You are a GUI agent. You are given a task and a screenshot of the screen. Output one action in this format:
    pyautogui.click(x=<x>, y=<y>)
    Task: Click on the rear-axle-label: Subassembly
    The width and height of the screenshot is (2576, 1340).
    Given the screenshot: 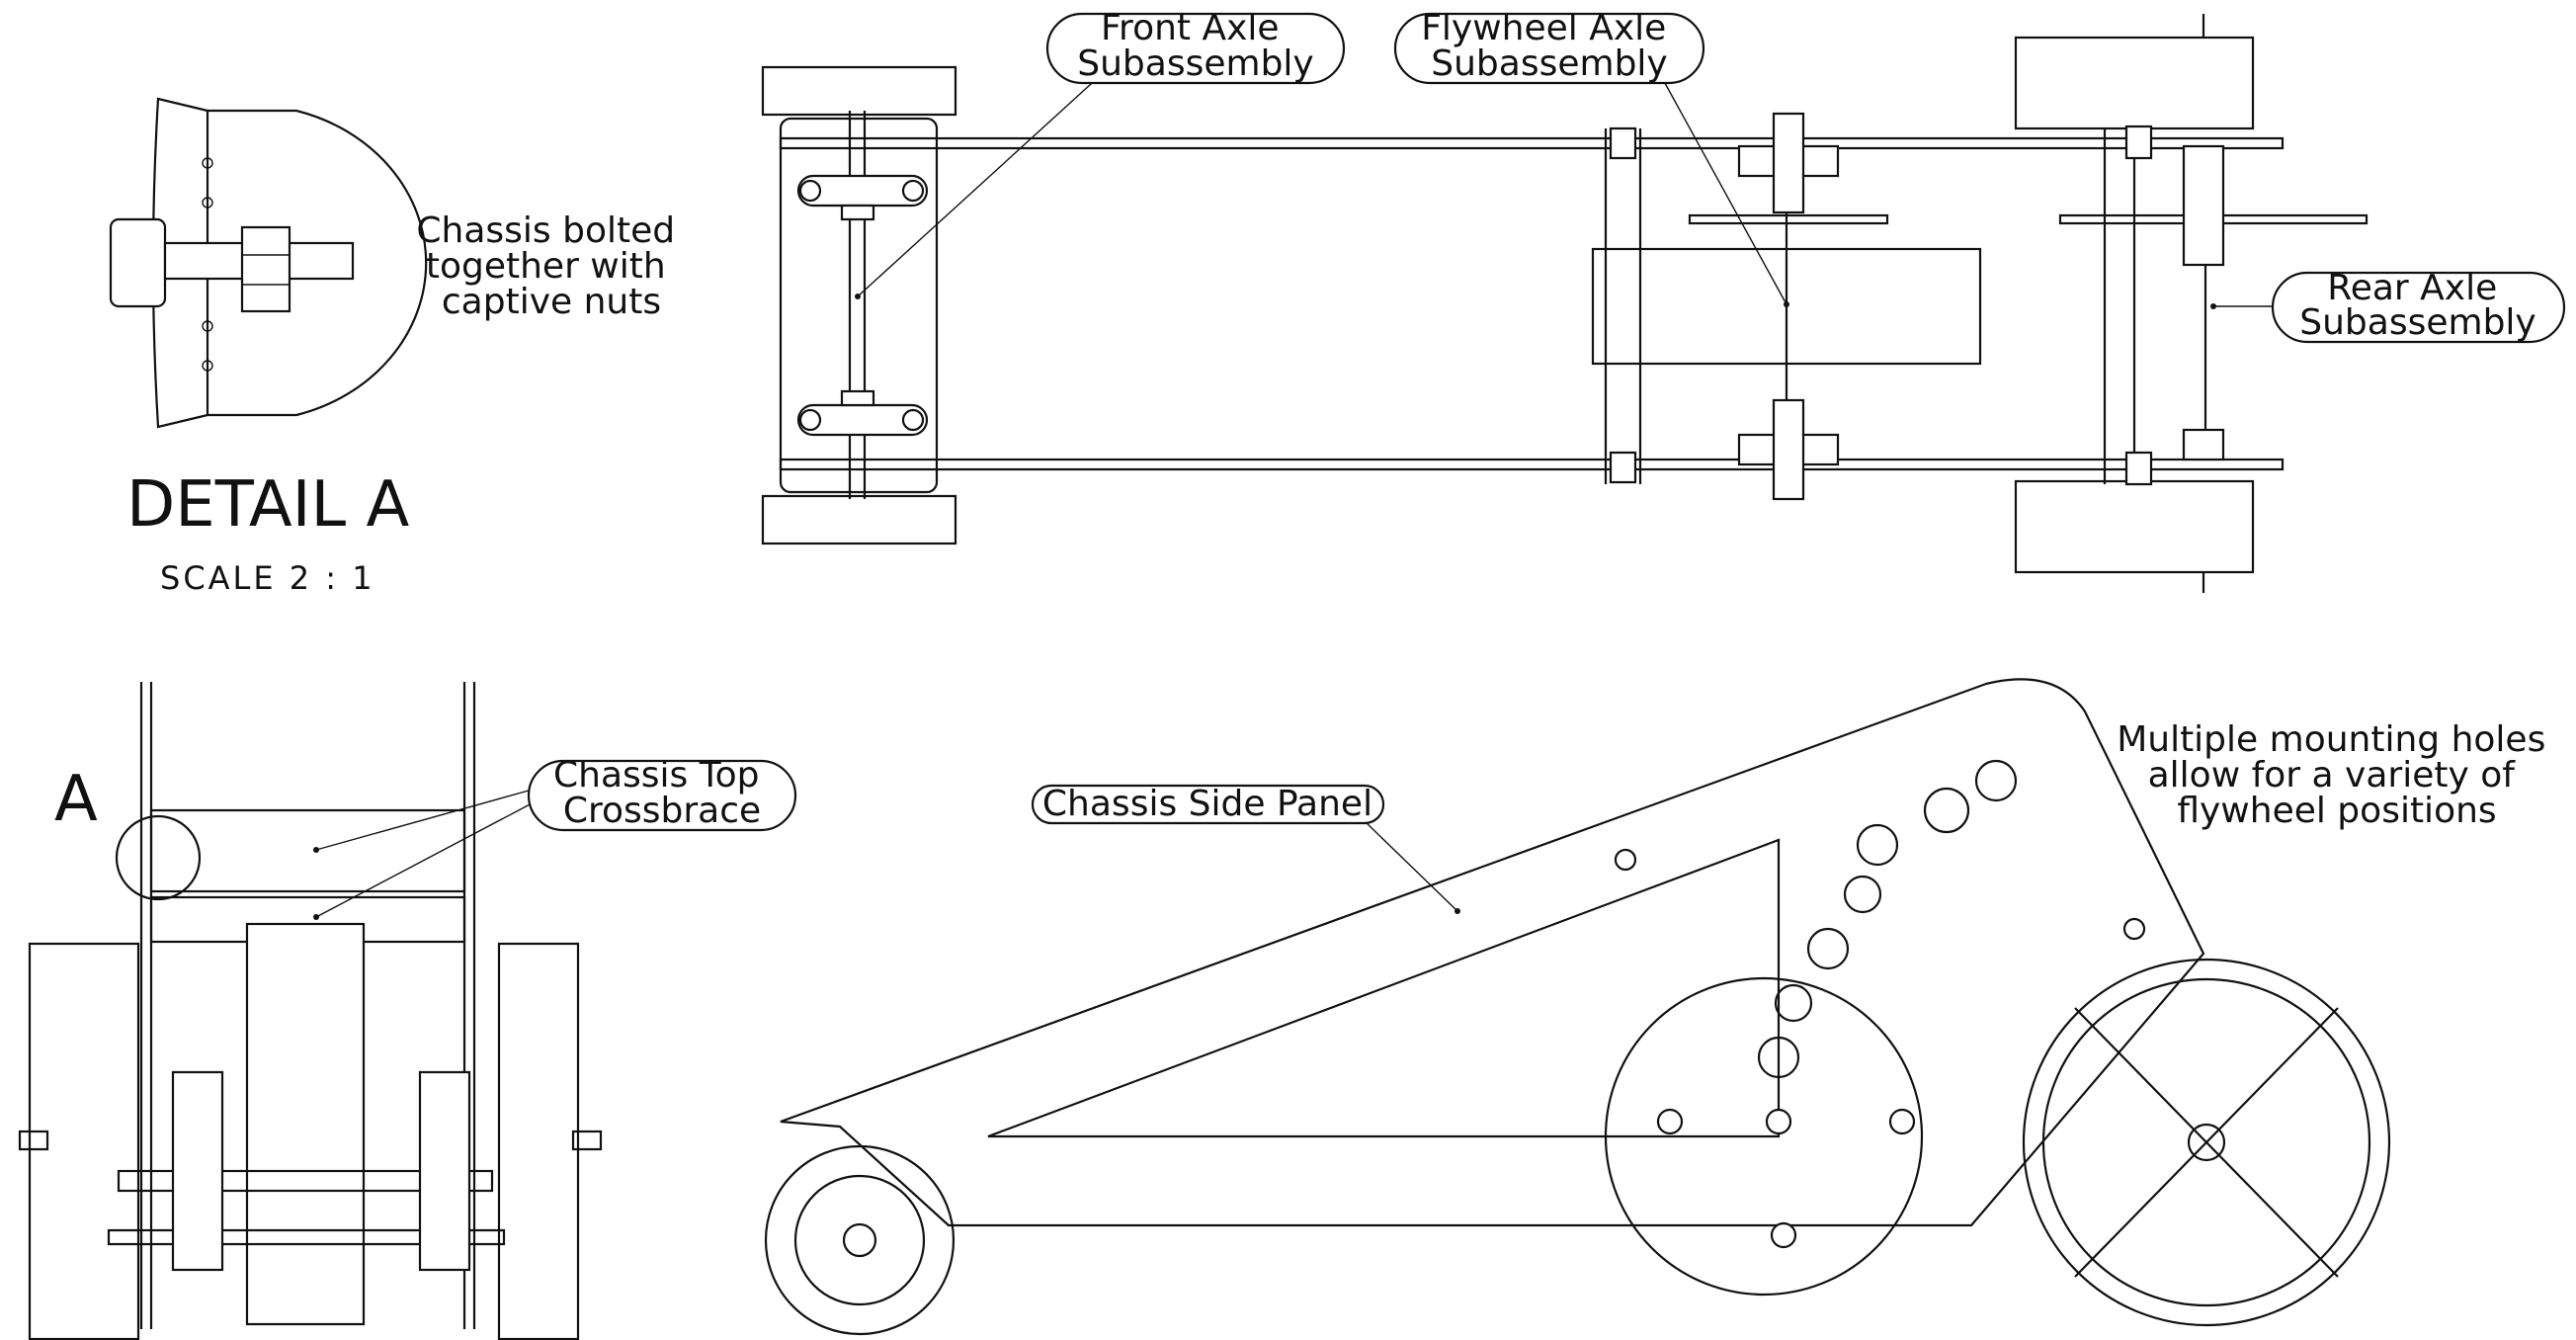 What is the action you would take?
    pyautogui.click(x=2417, y=322)
    